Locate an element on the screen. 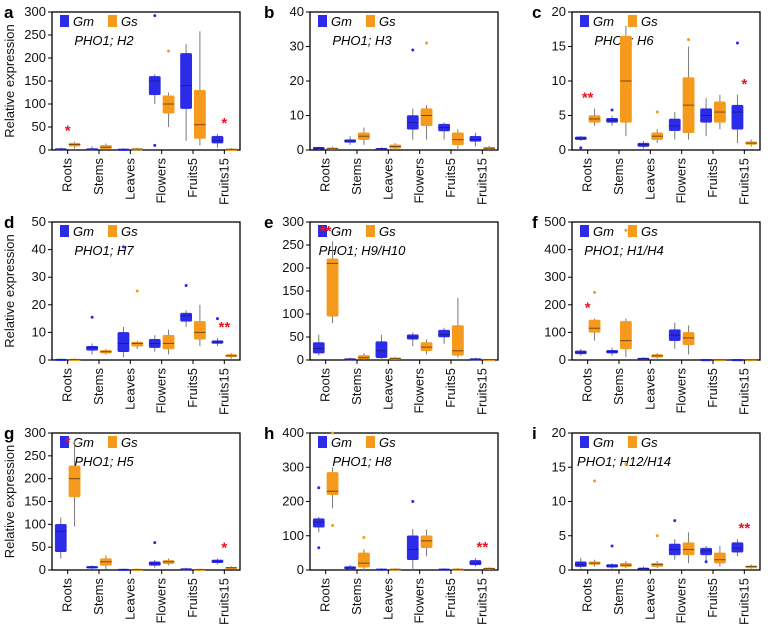 This screenshot has width=778, height=631. y-tick-label: 15 is located at coordinates (559, 46).